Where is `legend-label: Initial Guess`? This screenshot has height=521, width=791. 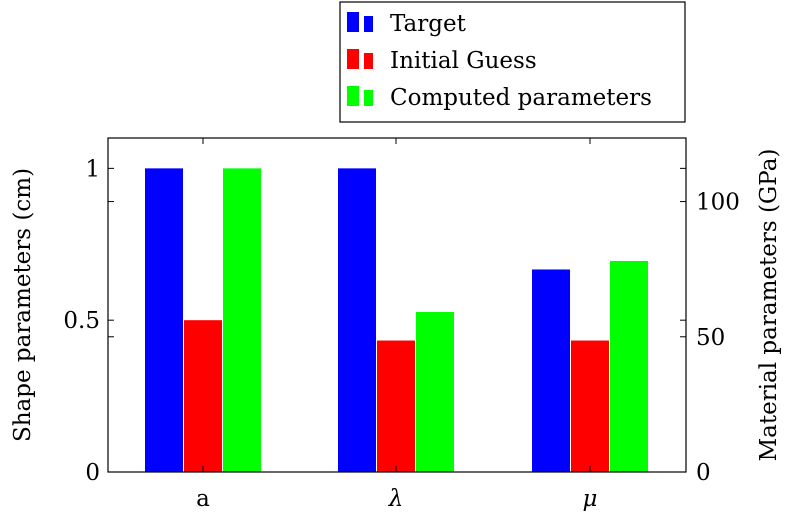
legend-label: Initial Guess is located at coordinates (463, 61).